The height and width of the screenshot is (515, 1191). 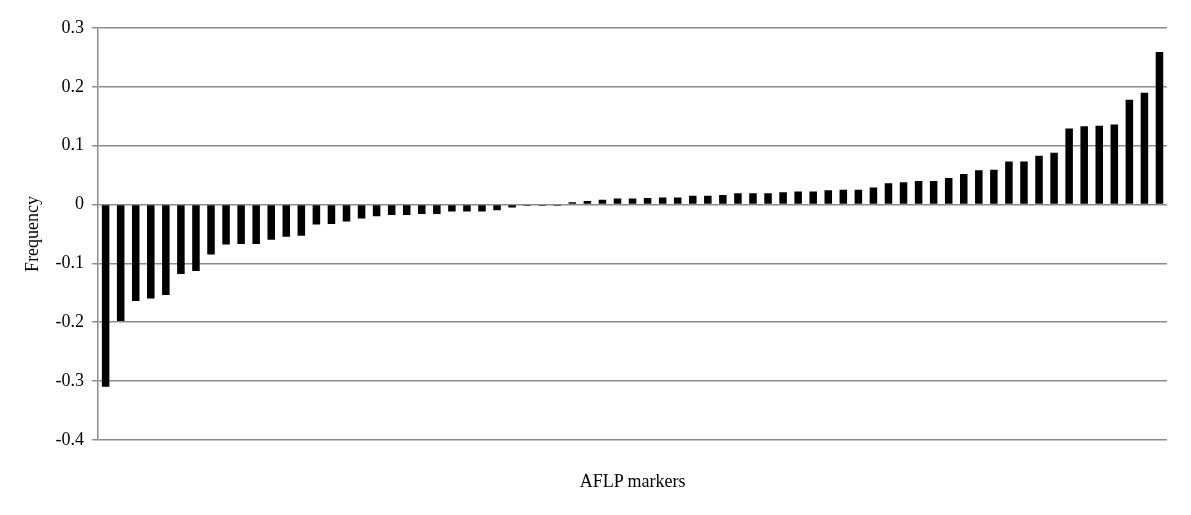 What do you see at coordinates (80, 203) in the screenshot?
I see `y-tick-label: 0` at bounding box center [80, 203].